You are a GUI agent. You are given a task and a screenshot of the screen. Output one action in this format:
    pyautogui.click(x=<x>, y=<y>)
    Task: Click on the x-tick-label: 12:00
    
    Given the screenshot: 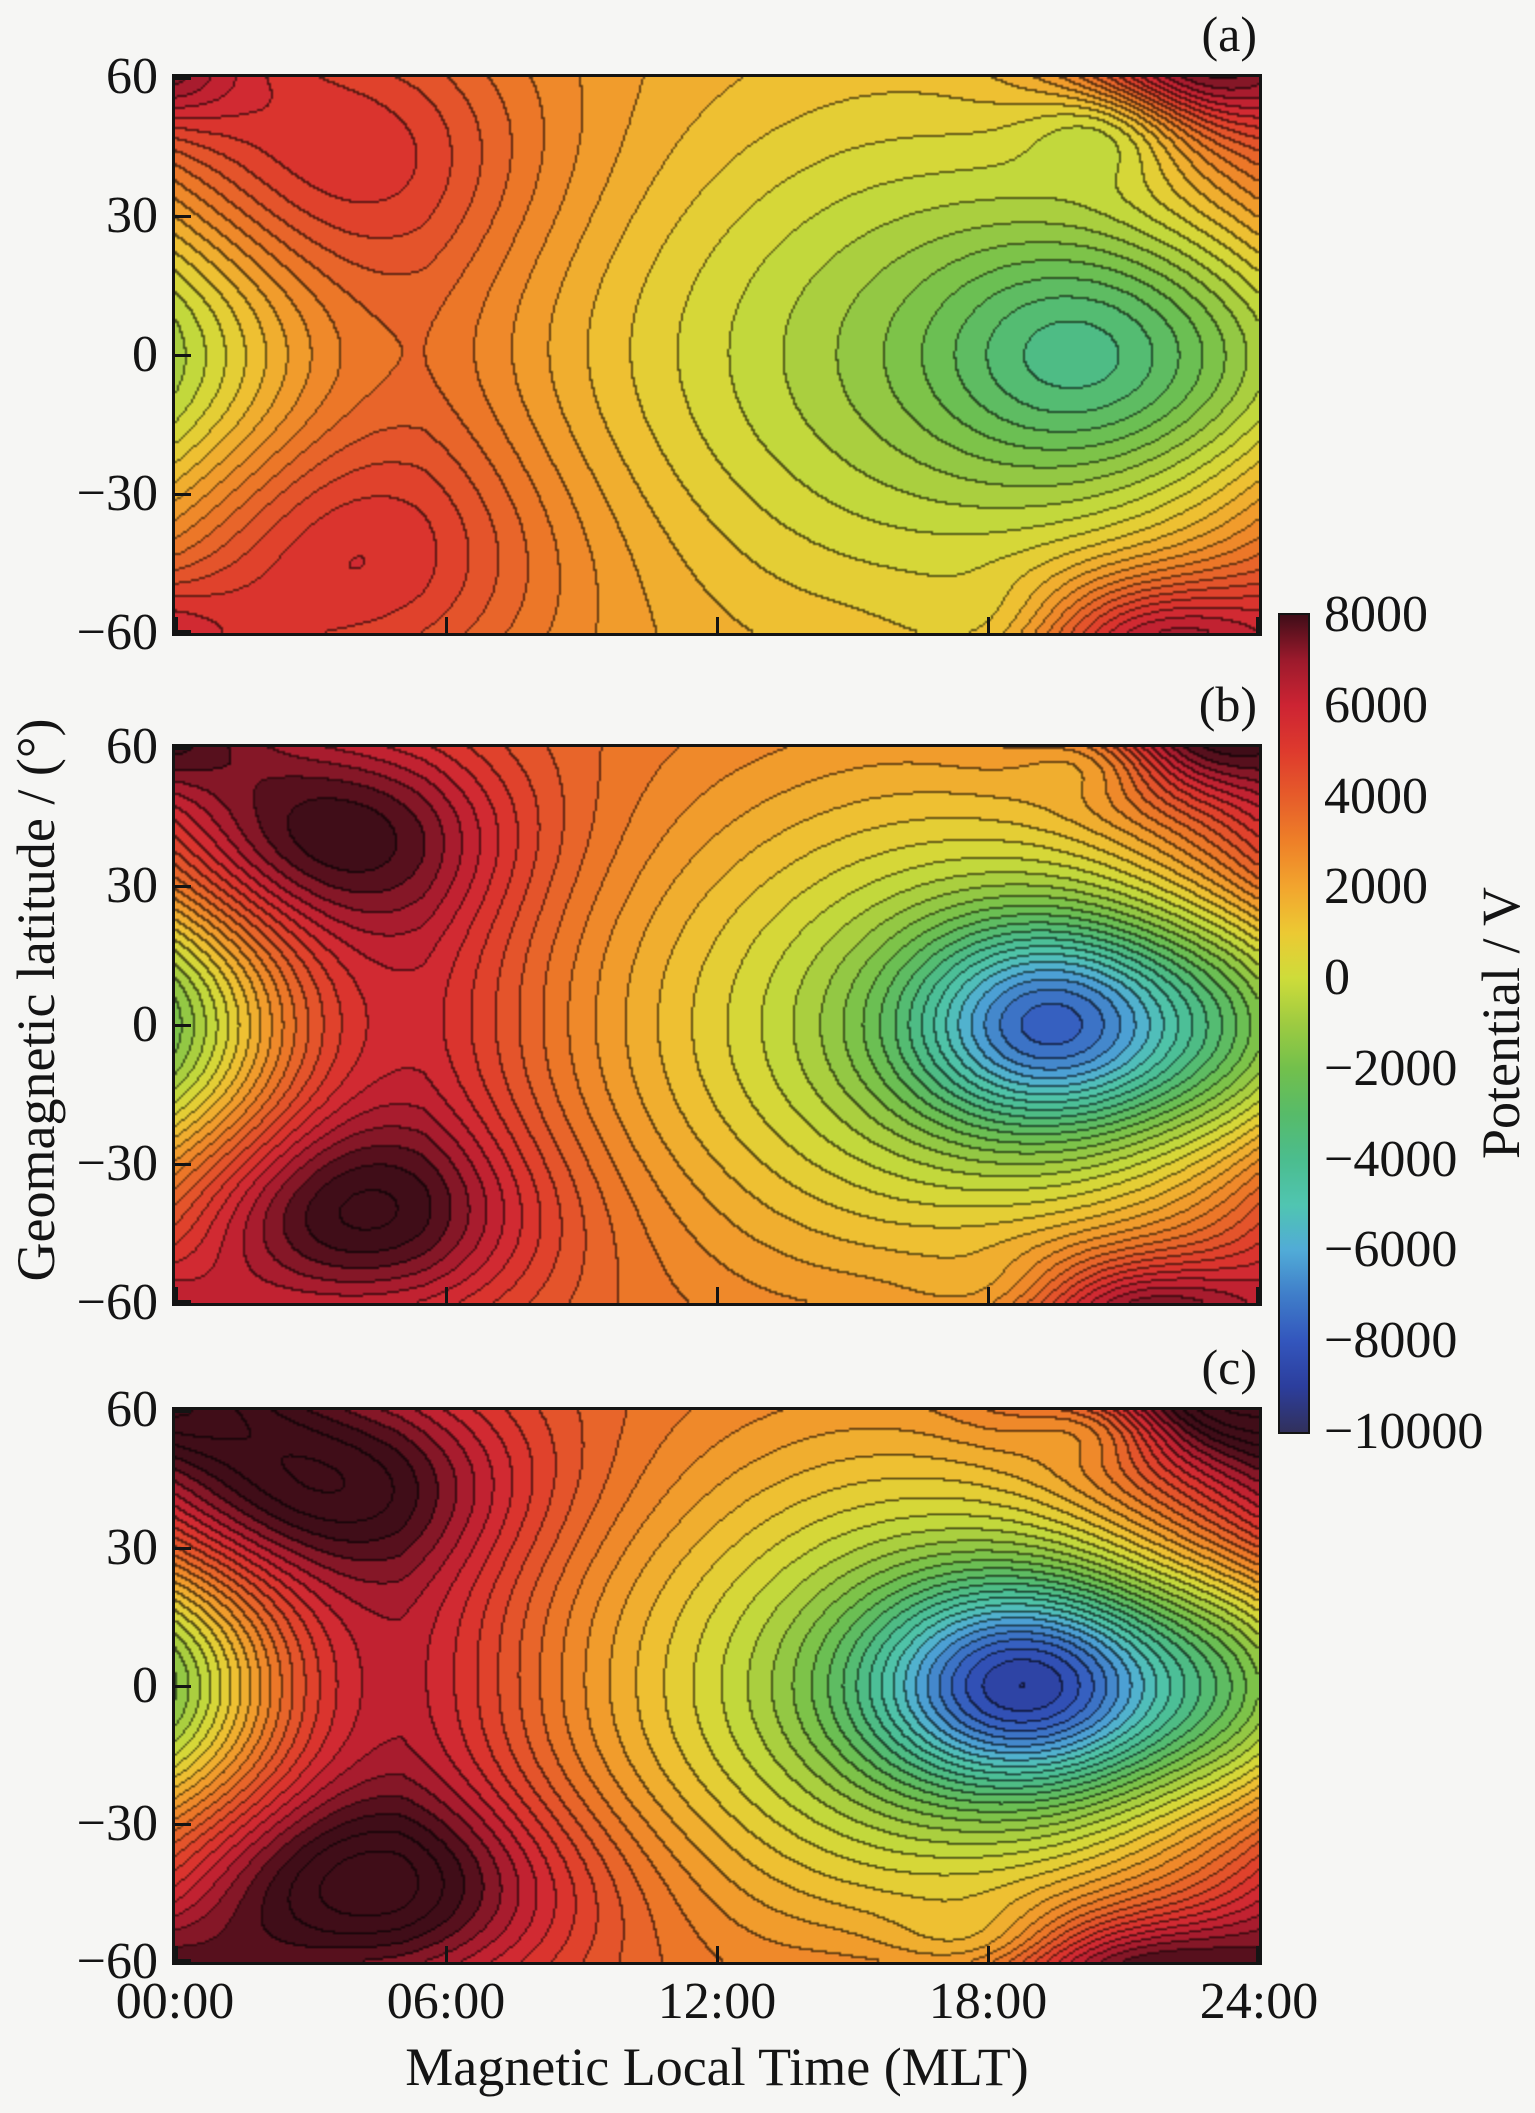 What is the action you would take?
    pyautogui.click(x=717, y=2001)
    